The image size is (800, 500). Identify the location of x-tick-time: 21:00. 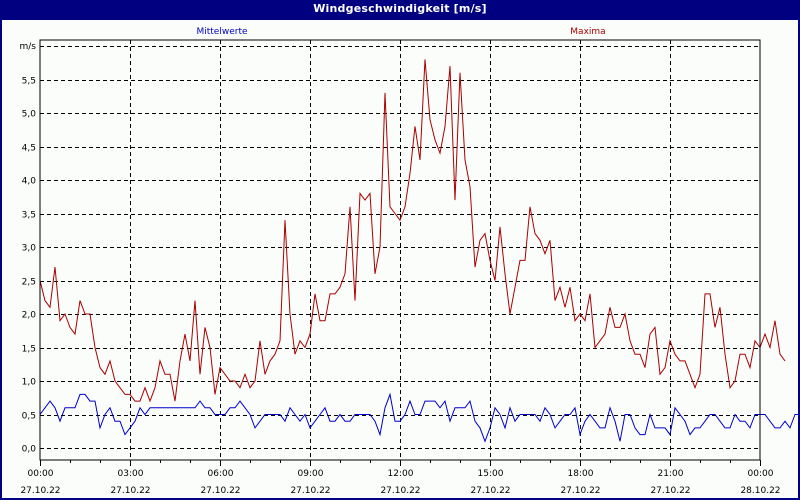
(671, 474).